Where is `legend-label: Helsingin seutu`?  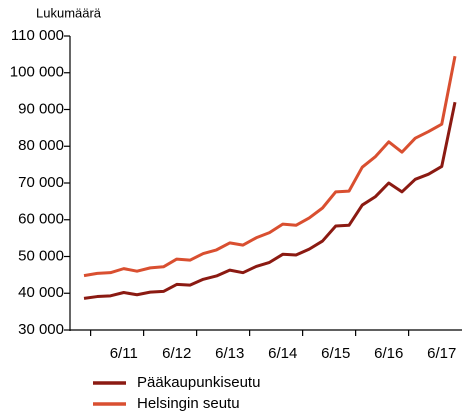 legend-label: Helsingin seutu is located at coordinates (188, 403).